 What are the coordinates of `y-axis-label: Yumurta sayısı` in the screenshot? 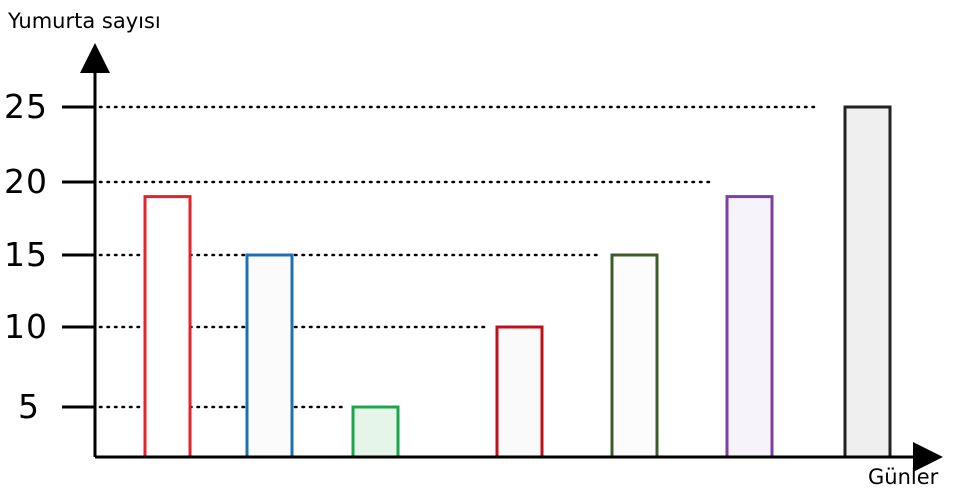 It's located at (84, 21).